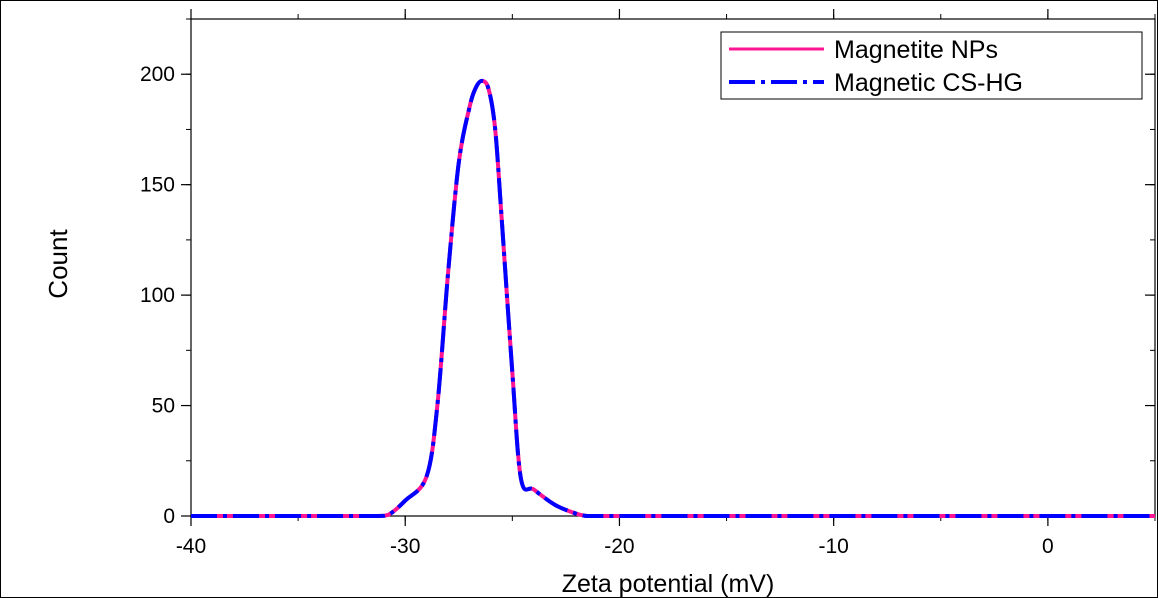 This screenshot has height=598, width=1158. I want to click on x-axis-title: Zeta potential (mV), so click(668, 583).